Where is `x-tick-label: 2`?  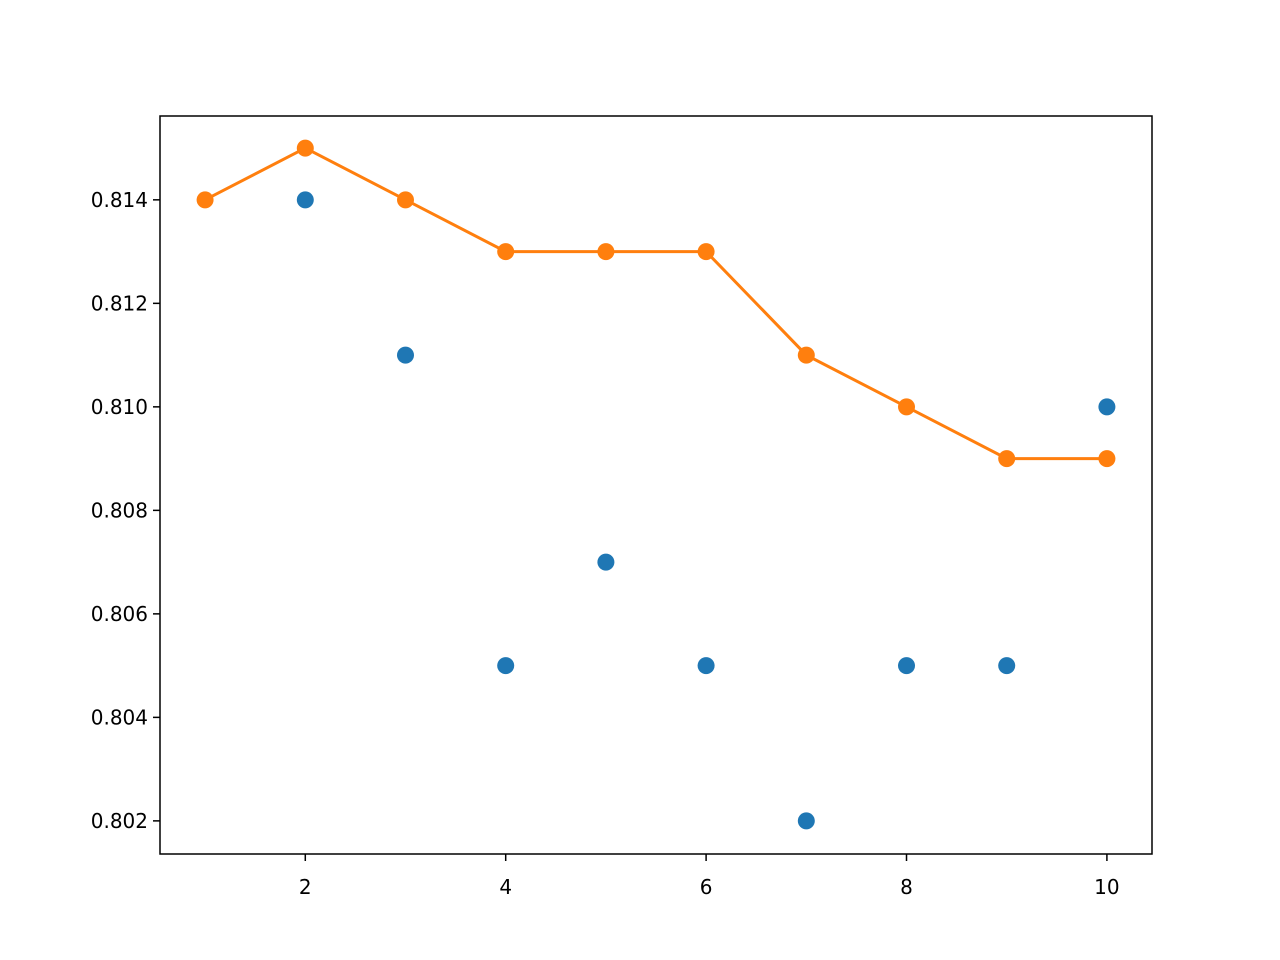 x-tick-label: 2 is located at coordinates (305, 887).